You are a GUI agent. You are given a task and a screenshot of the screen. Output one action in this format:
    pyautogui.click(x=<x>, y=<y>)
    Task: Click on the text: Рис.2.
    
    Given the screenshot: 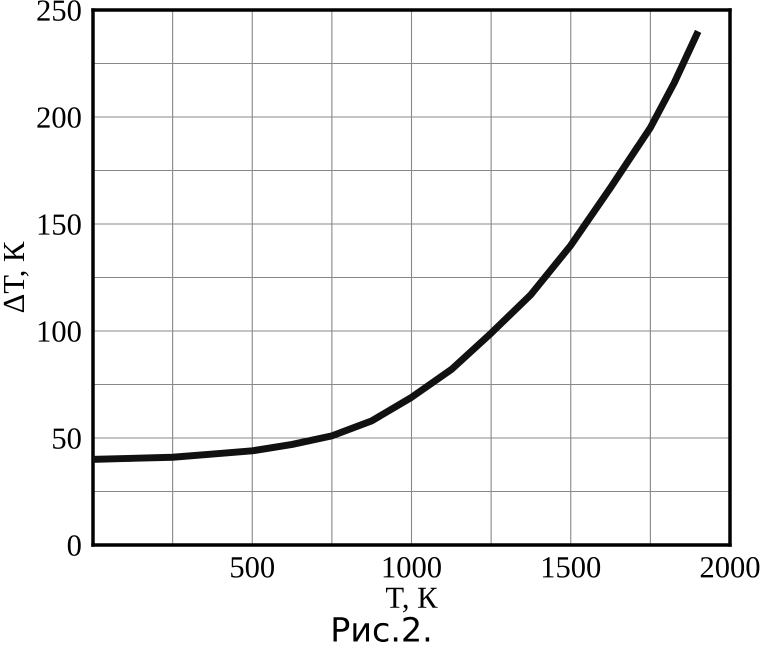 What is the action you would take?
    pyautogui.click(x=382, y=629)
    